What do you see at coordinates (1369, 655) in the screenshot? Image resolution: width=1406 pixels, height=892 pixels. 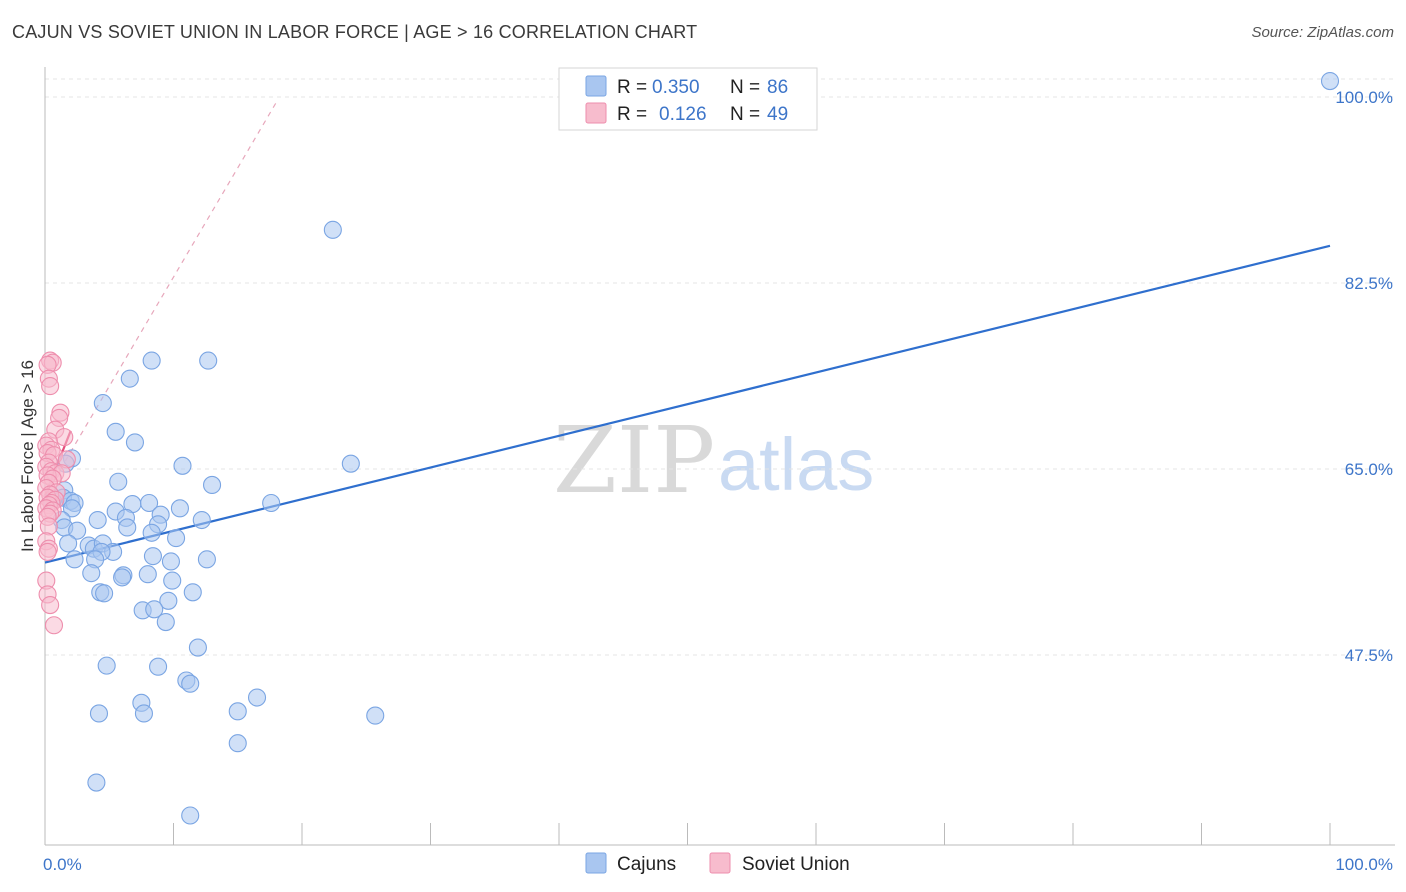 I see `y-tick-label: 47.5%` at bounding box center [1369, 655].